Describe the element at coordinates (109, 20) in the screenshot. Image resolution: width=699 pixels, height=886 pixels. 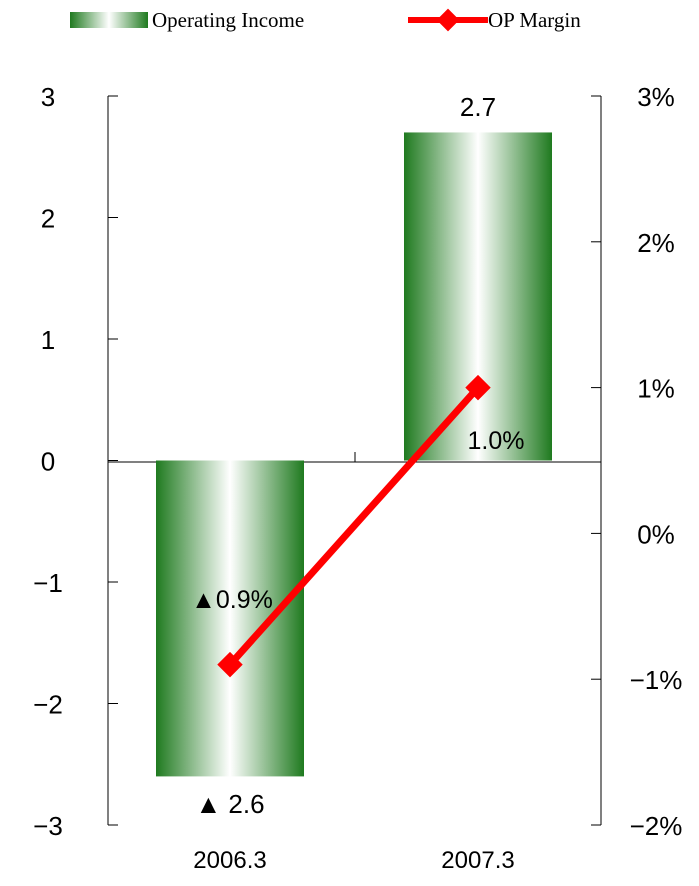
I see `legend-swatch-operating-income` at that location.